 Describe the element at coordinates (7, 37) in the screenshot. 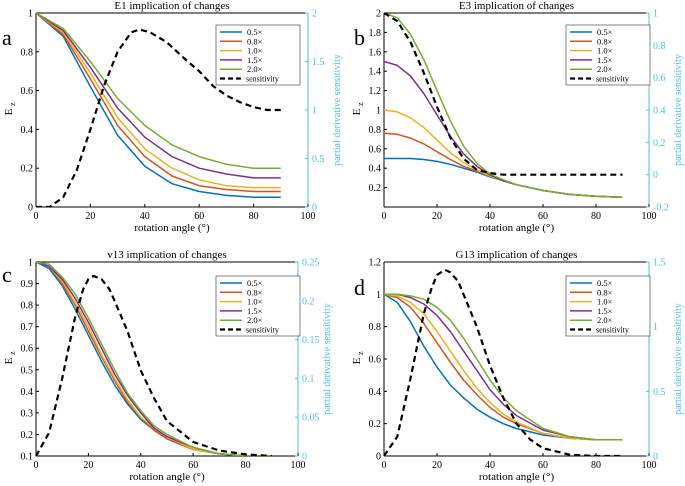

I see `panel-letter: a` at that location.